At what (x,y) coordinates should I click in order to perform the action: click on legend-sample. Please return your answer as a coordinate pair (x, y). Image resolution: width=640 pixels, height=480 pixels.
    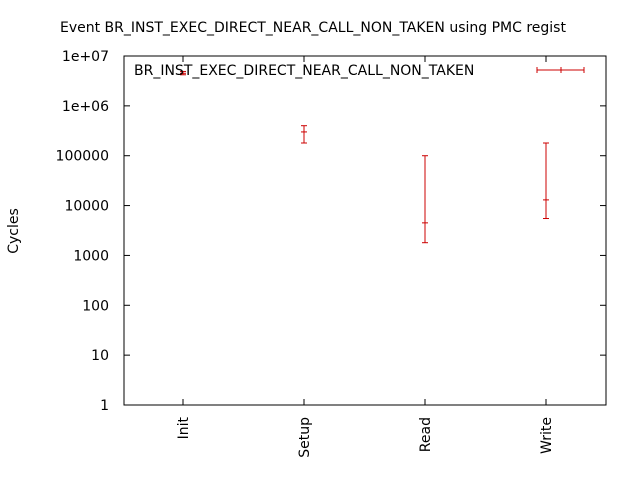
    Looking at the image, I should click on (560, 70).